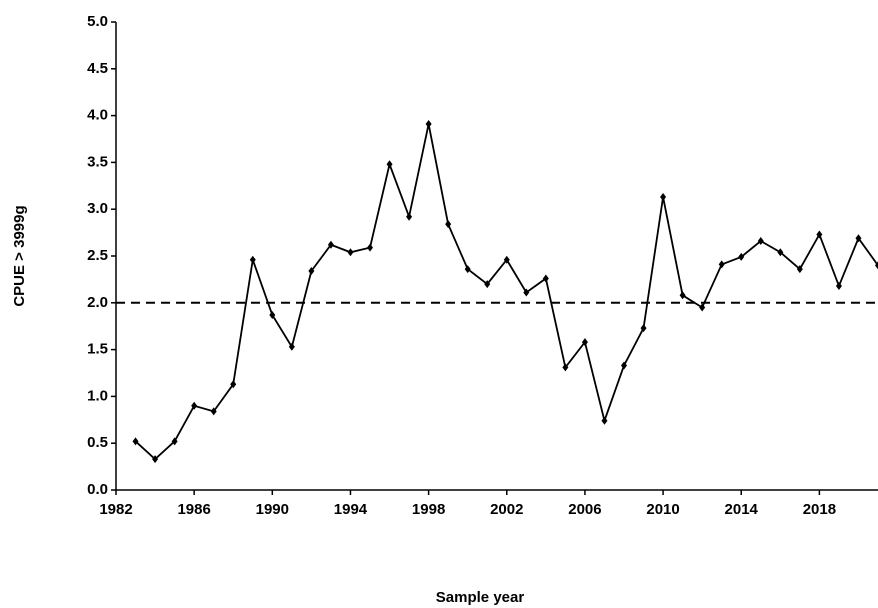 This screenshot has height=608, width=878. Describe the element at coordinates (97, 442) in the screenshot. I see `y-tick-label: 0.5` at that location.